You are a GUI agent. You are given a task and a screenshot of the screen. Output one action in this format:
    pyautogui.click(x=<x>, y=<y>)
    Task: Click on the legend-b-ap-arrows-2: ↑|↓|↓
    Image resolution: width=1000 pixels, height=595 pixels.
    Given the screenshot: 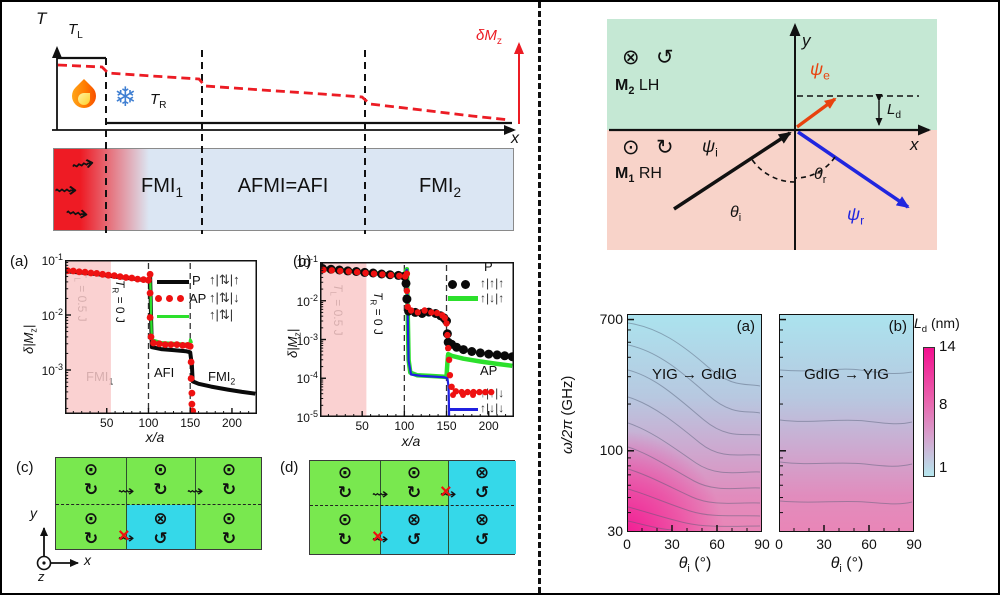 What is the action you would take?
    pyautogui.click(x=492, y=408)
    